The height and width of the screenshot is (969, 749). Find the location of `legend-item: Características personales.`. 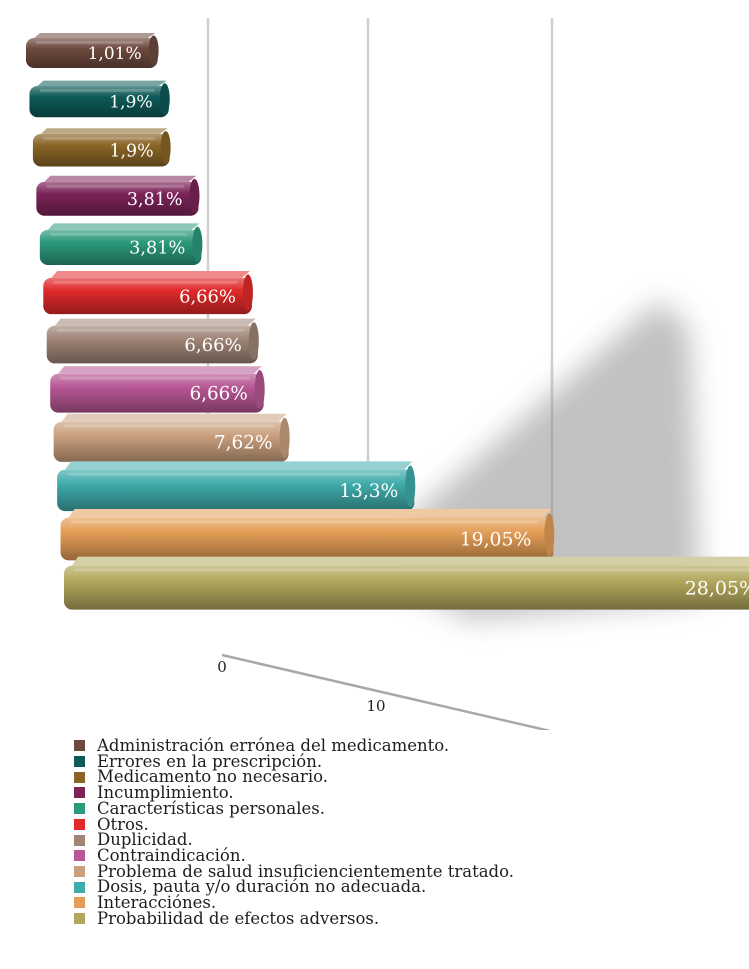

legend-item: Características personales. is located at coordinates (354, 808).